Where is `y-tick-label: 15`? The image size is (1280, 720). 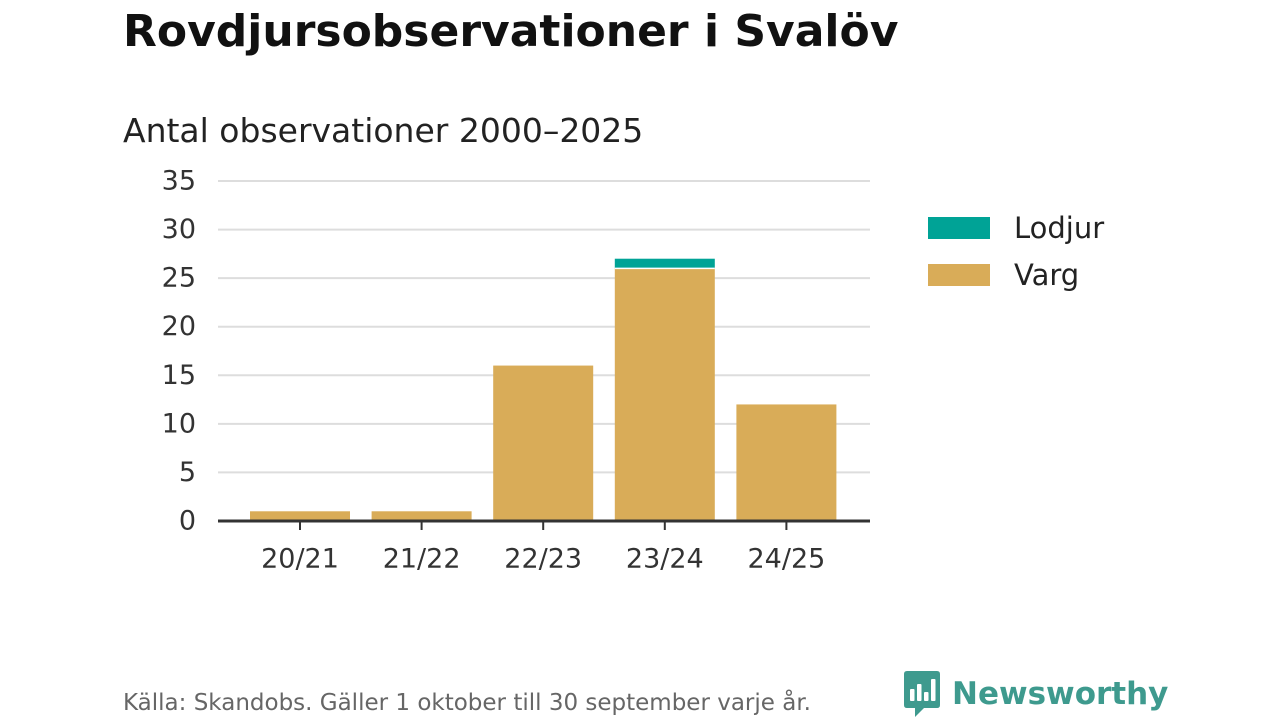
y-tick-label: 15 is located at coordinates (179, 375).